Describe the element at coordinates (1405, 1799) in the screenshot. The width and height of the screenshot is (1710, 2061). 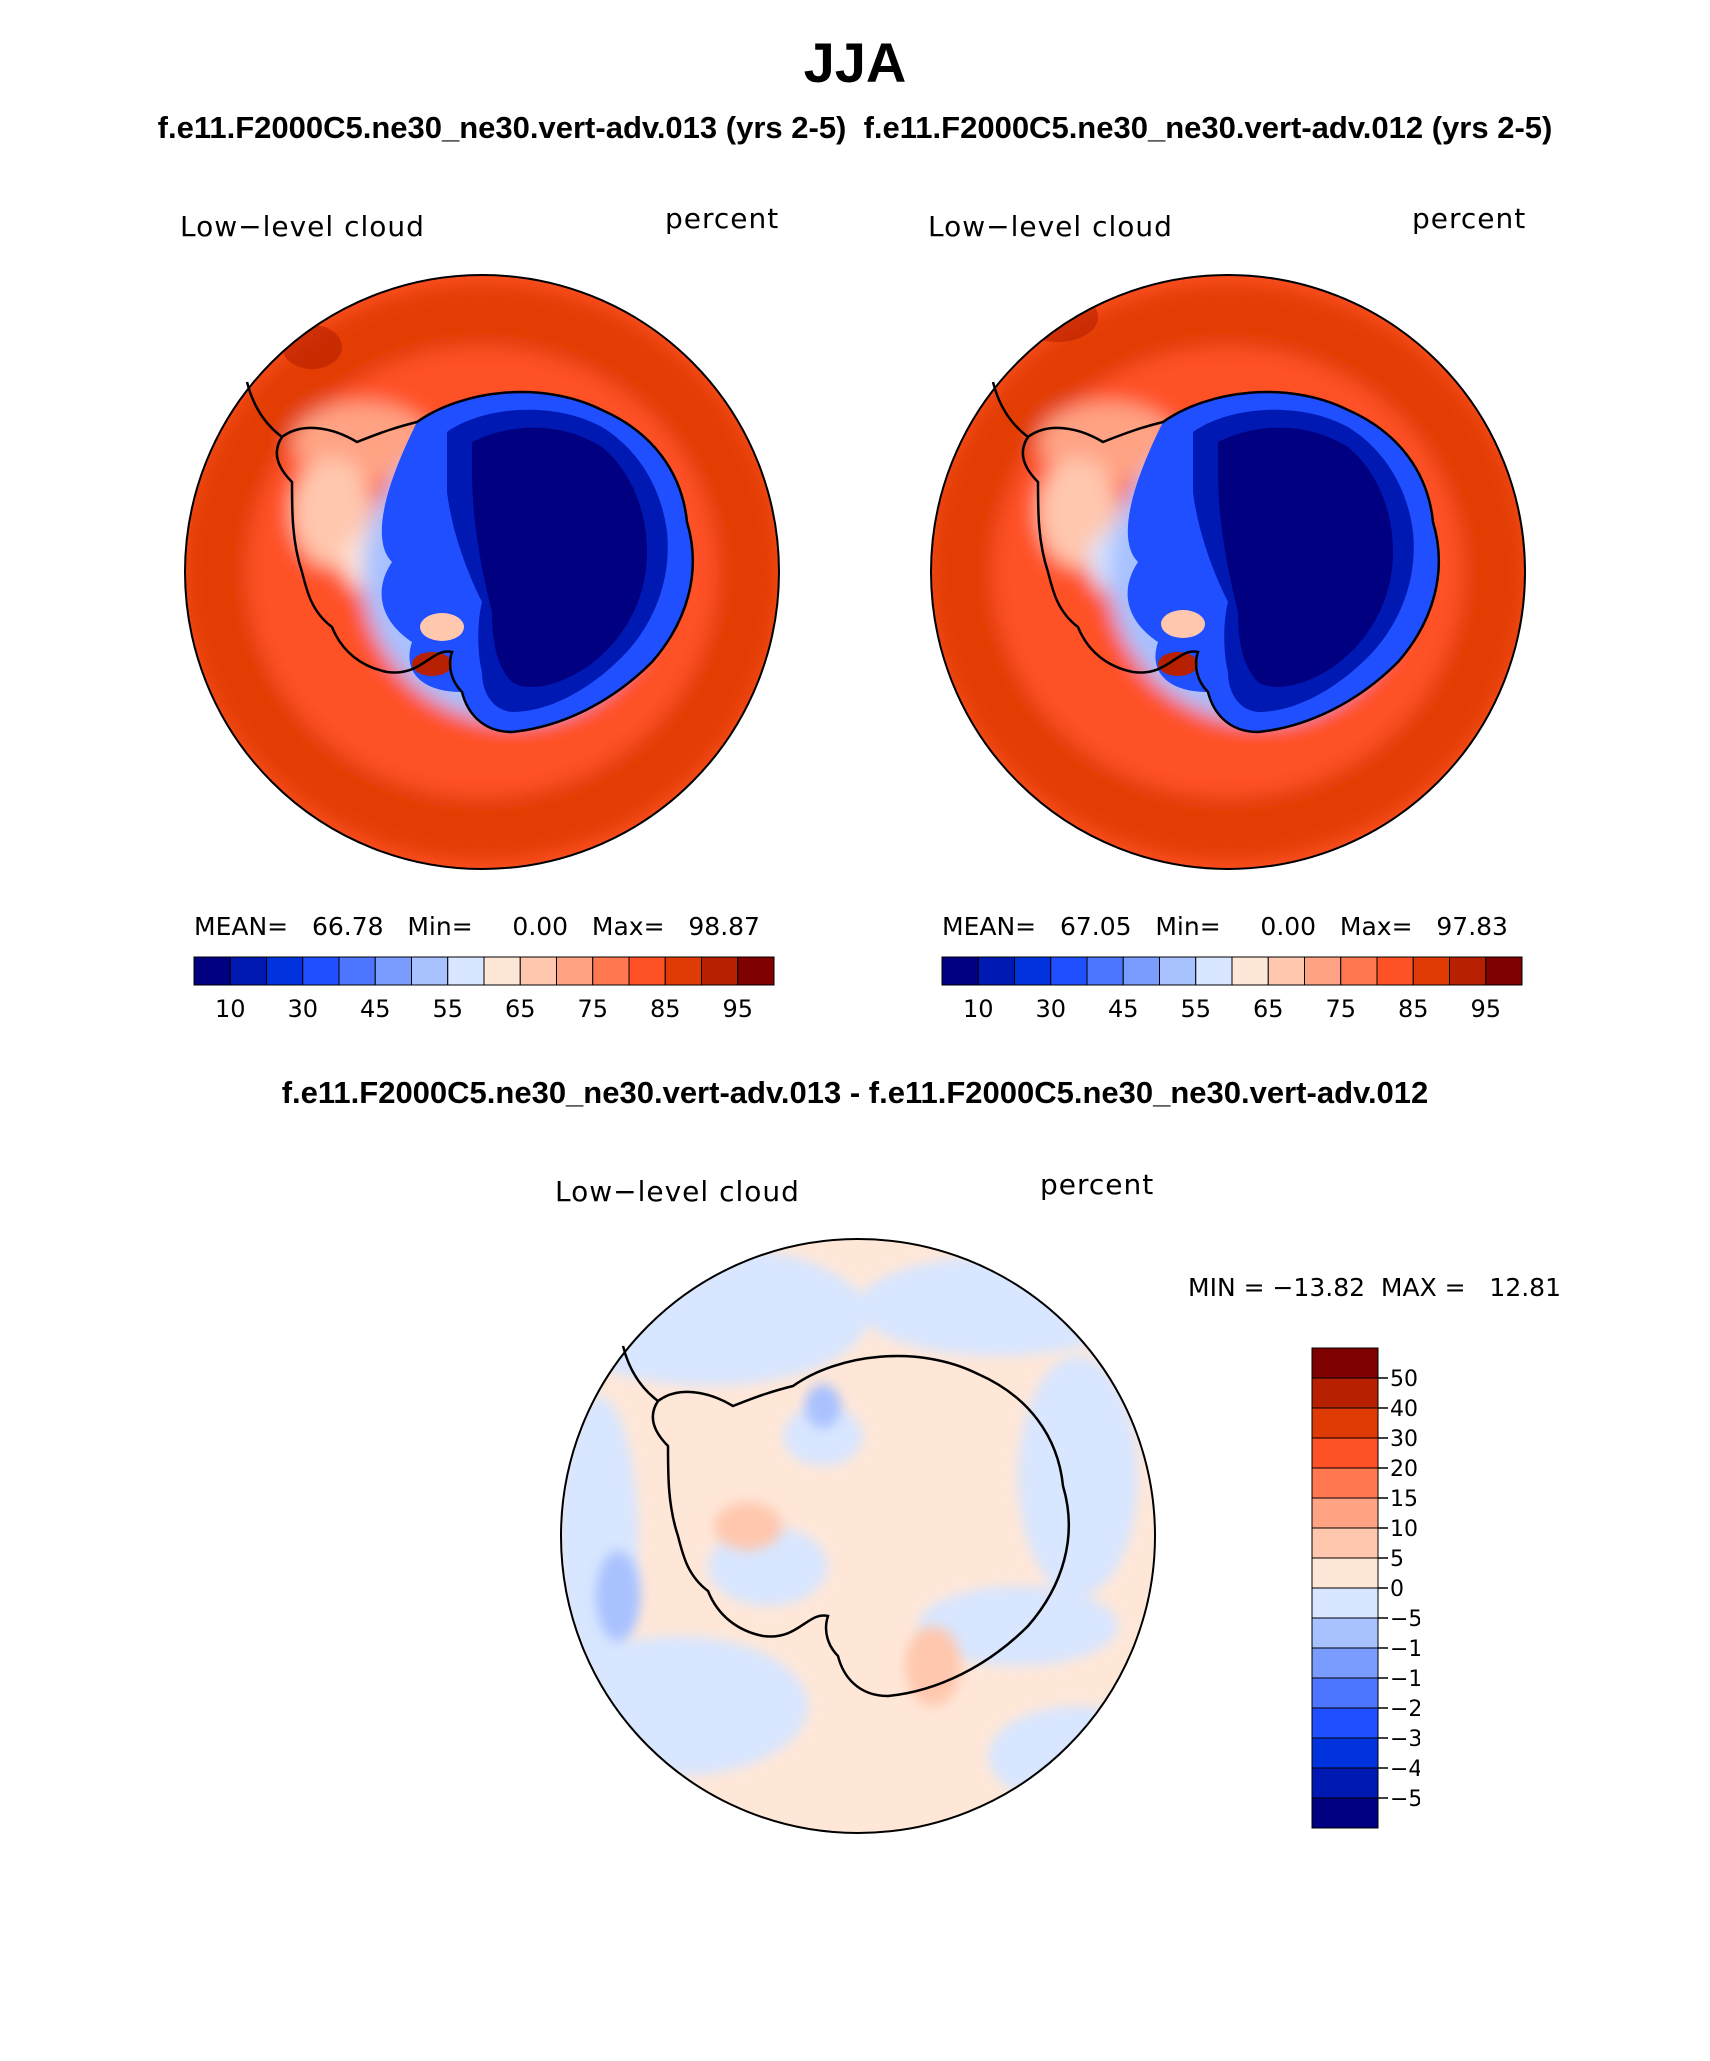
I see `colorbar-tick-label: −50` at that location.